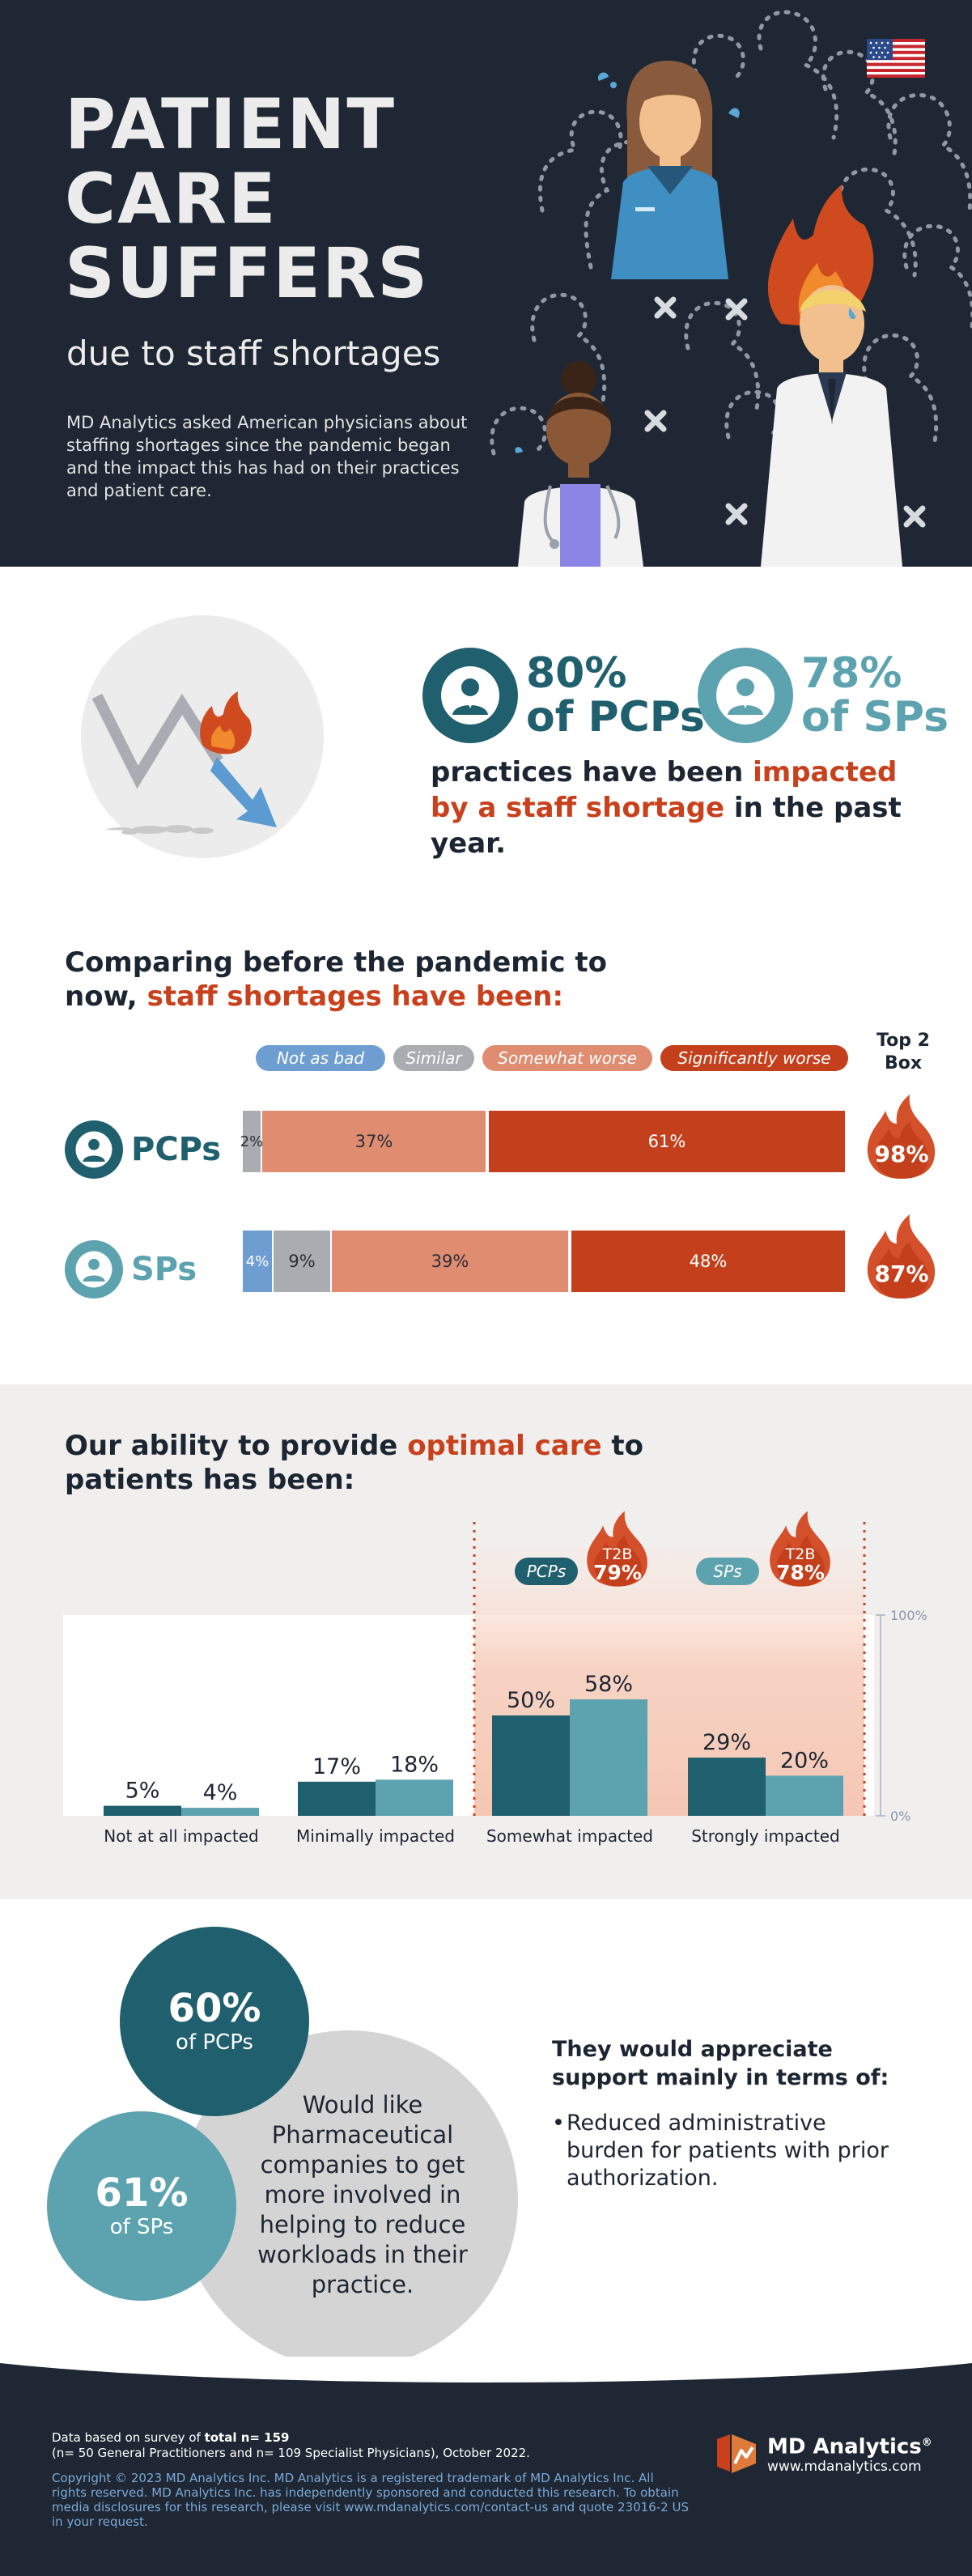 The width and height of the screenshot is (972, 2576). Describe the element at coordinates (875, 718) in the screenshot. I see `sp-impact-label: of SPs` at that location.